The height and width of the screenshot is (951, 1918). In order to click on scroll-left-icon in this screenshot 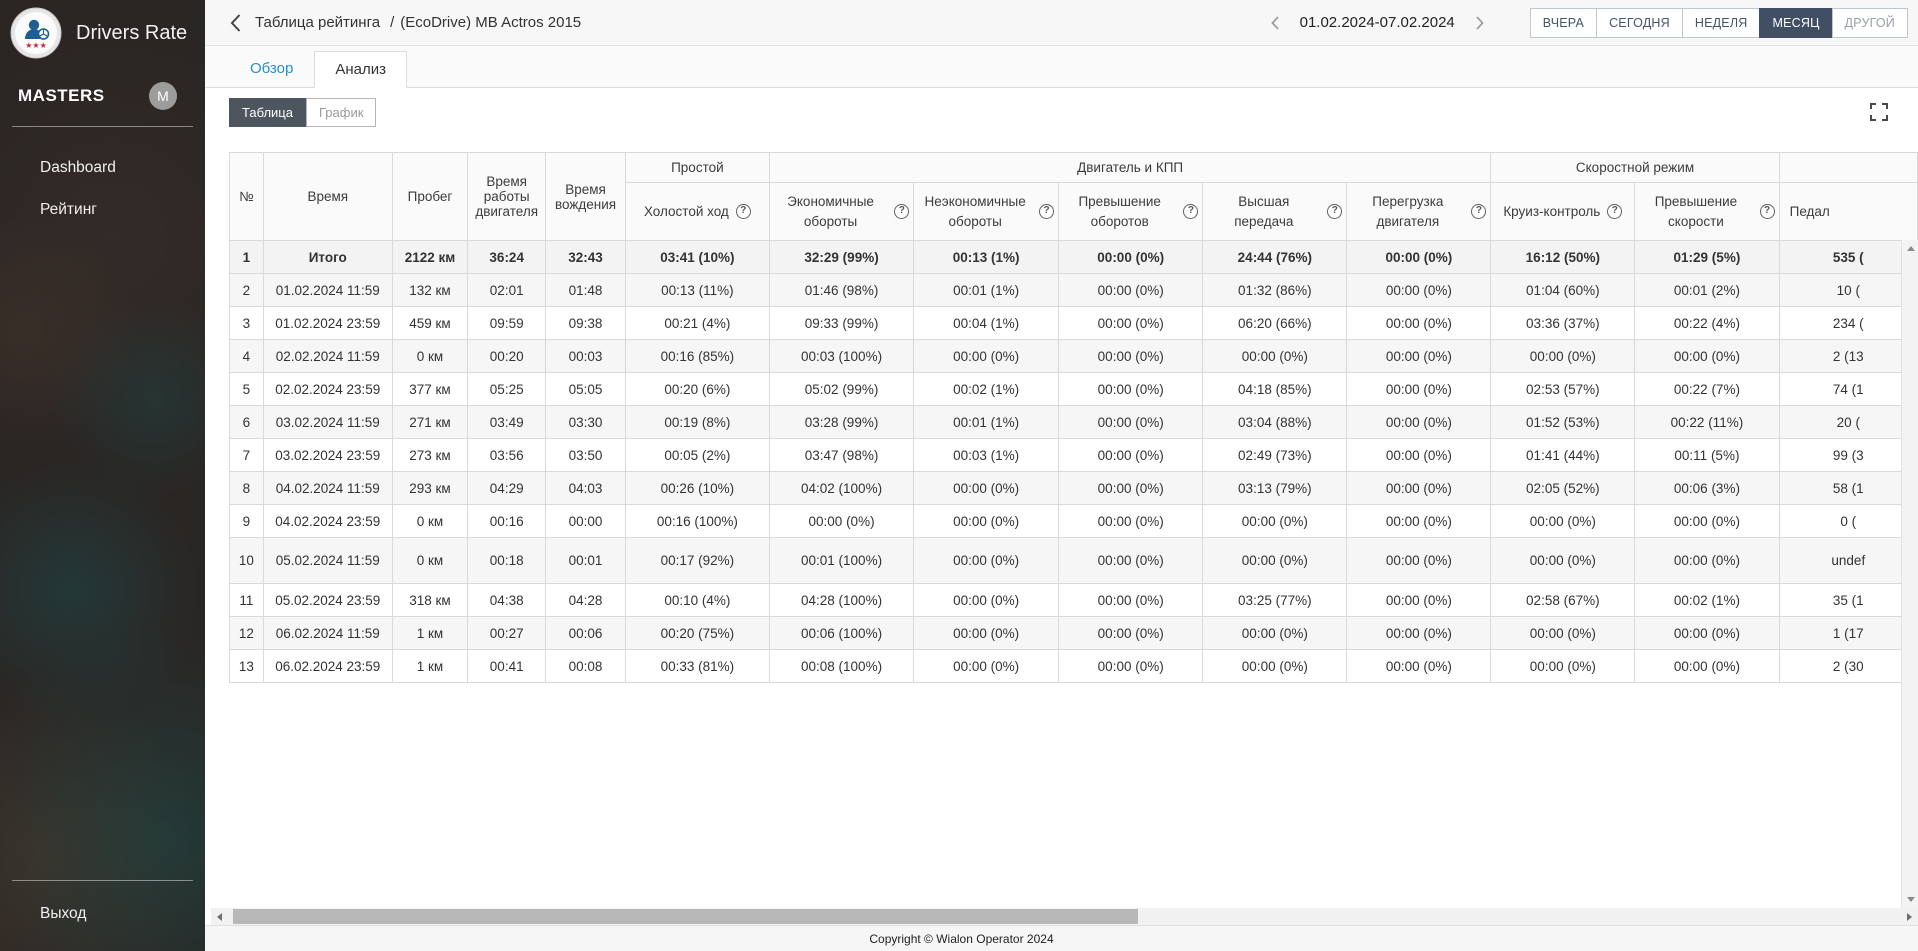, I will do `click(219, 916)`.